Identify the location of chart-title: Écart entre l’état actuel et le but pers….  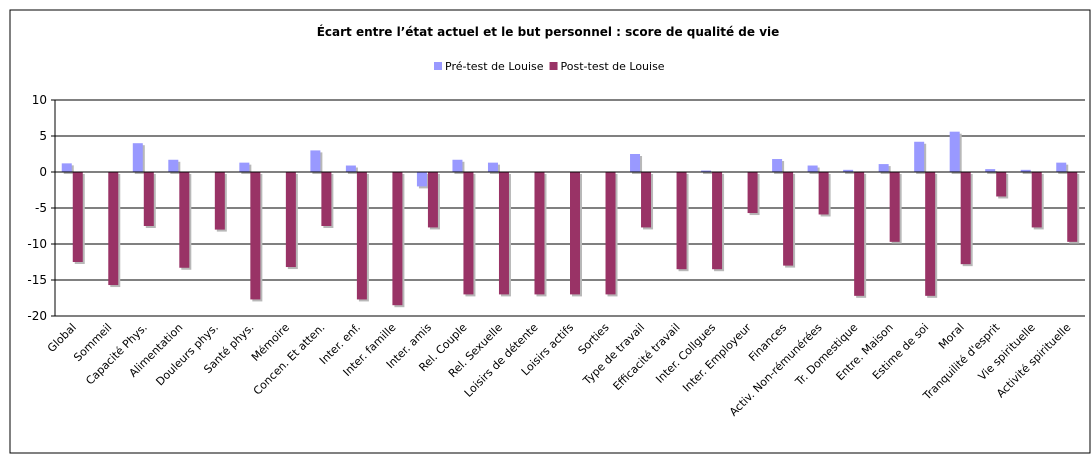
(548, 31).